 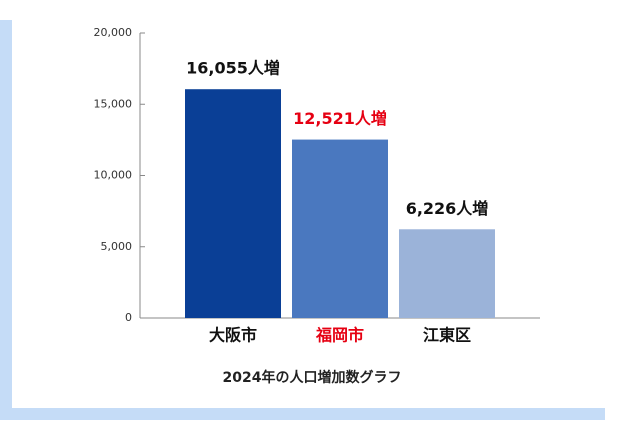 I want to click on y-tick-label: 5,000, so click(x=117, y=246).